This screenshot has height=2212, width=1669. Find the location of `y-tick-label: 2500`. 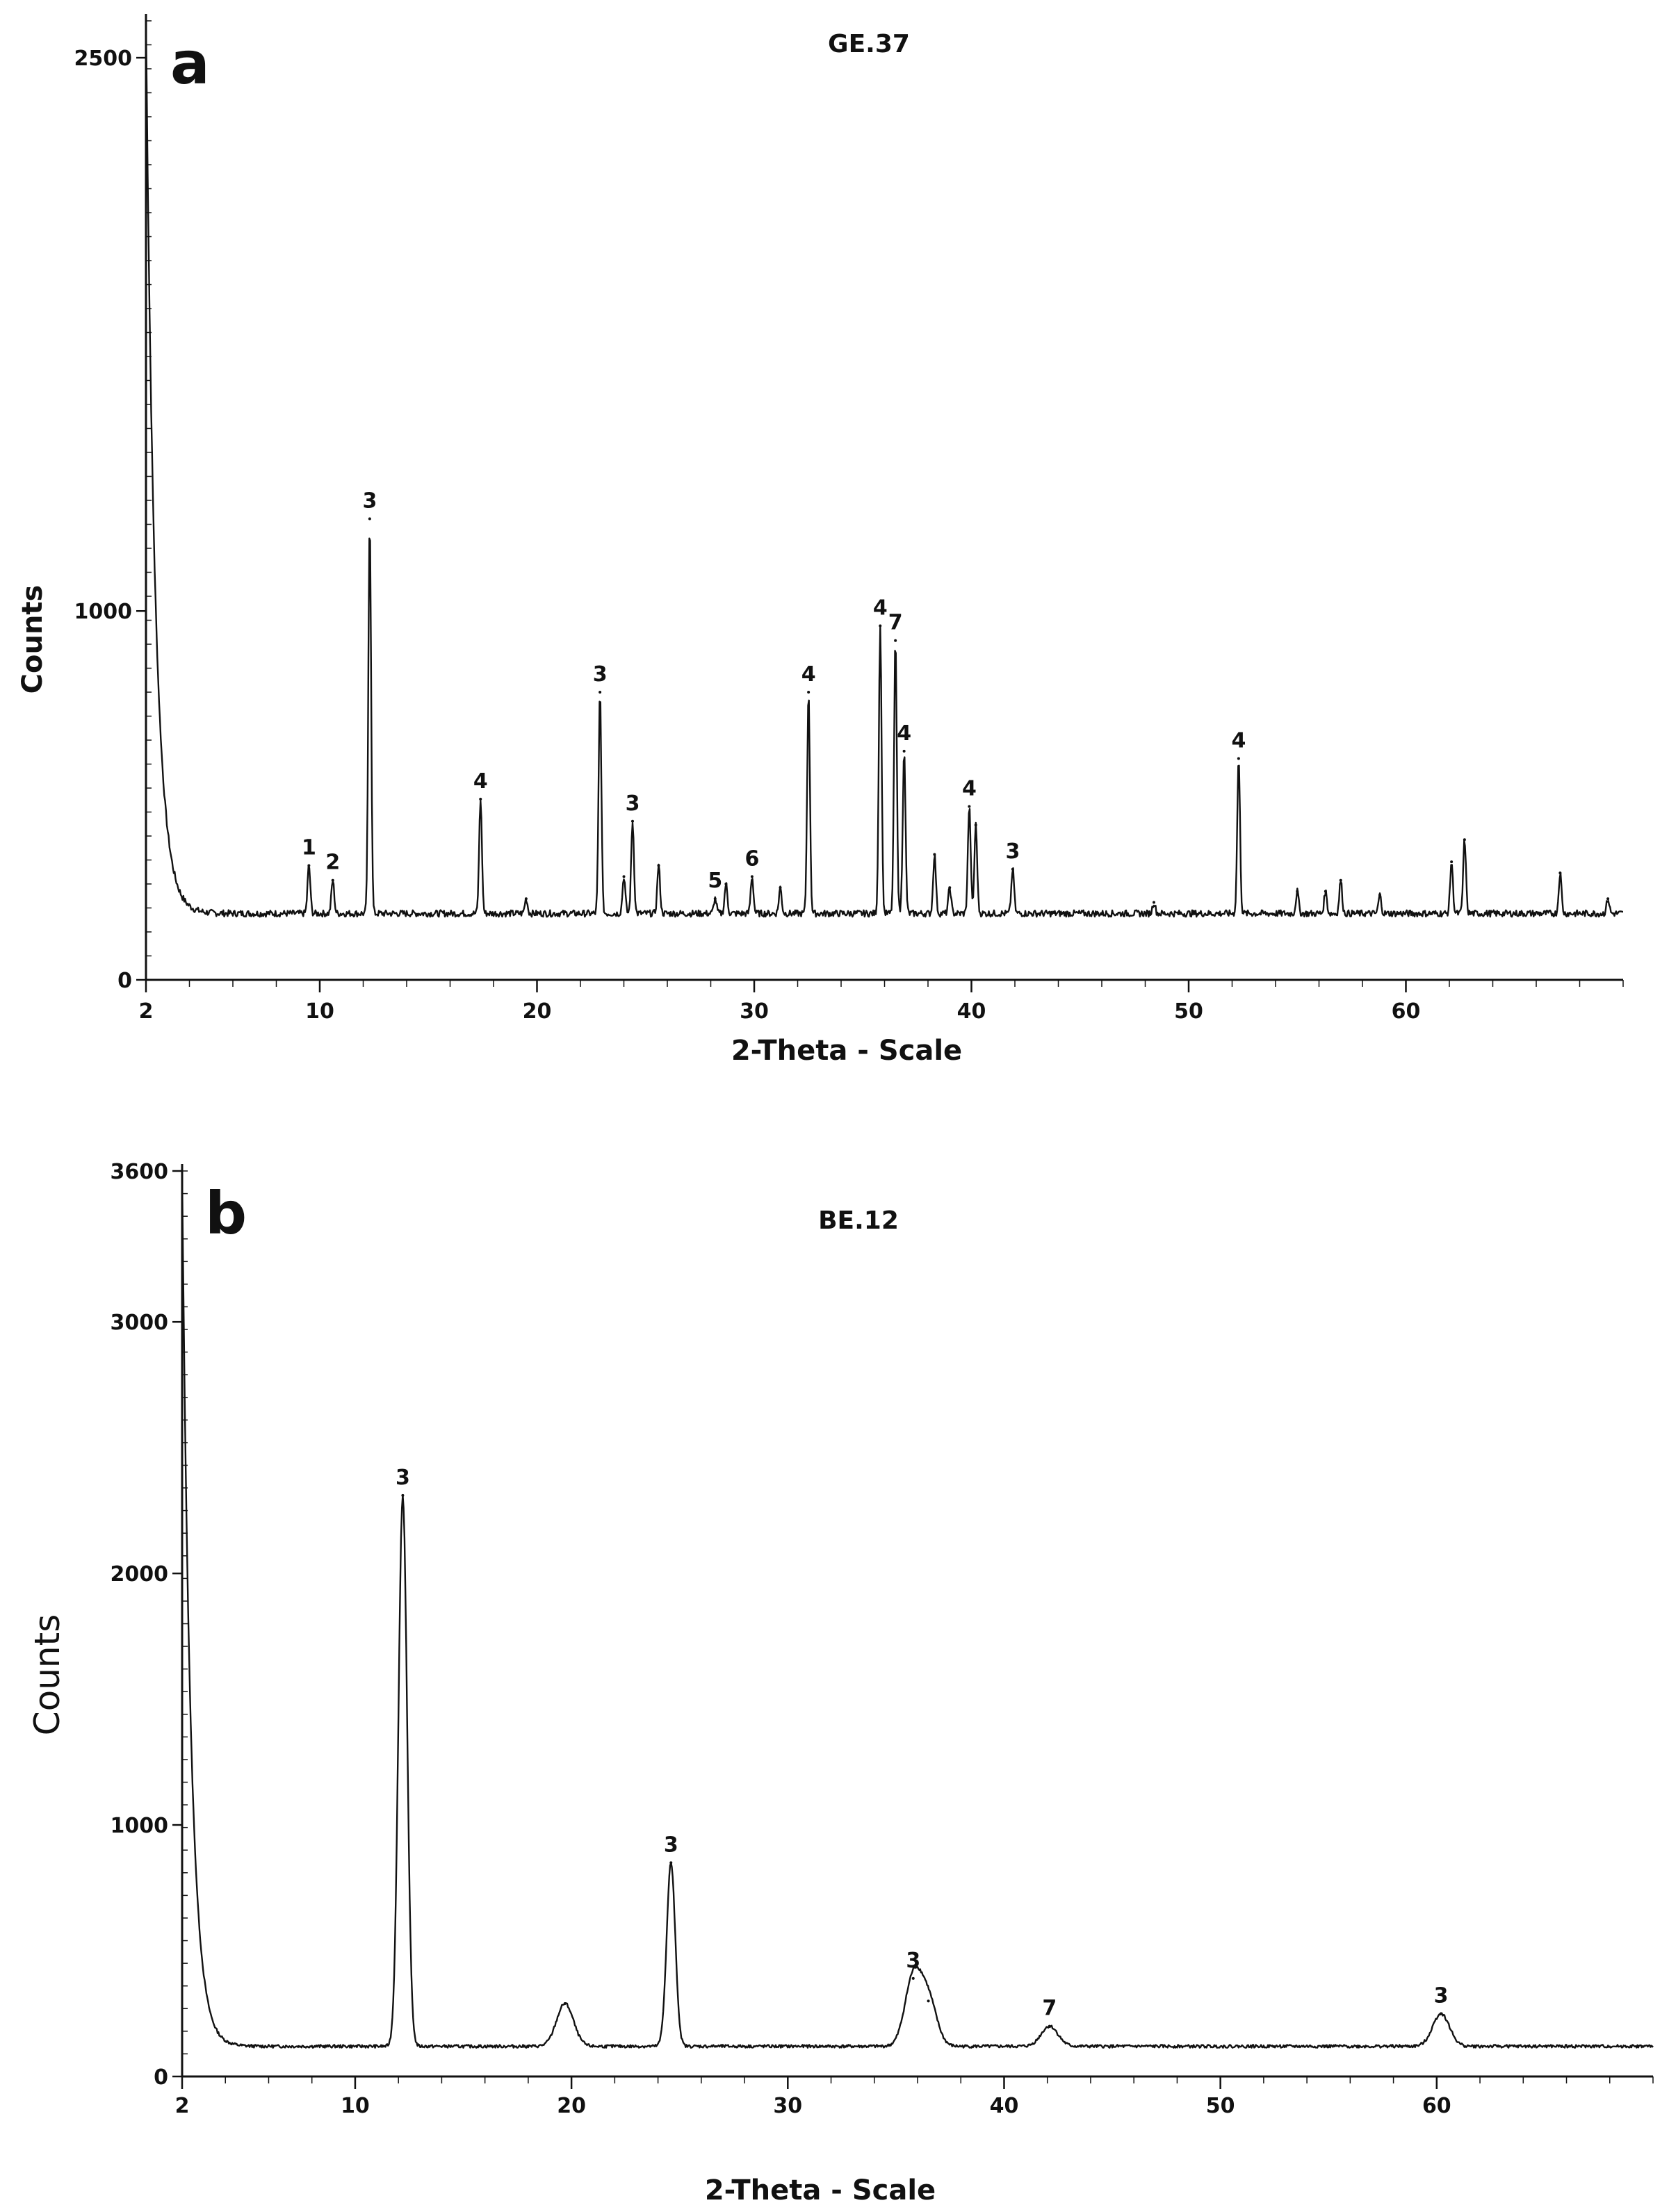

y-tick-label: 2500 is located at coordinates (104, 59).